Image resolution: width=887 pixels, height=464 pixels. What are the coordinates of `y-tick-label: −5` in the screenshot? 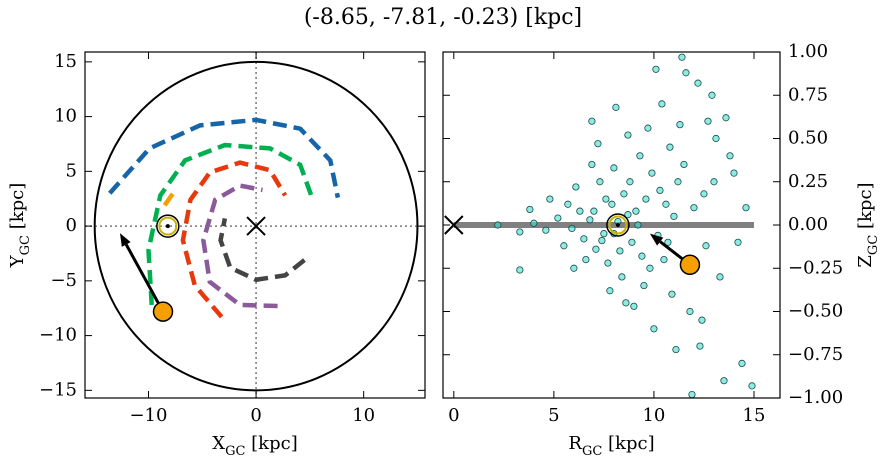 It's located at (63, 280).